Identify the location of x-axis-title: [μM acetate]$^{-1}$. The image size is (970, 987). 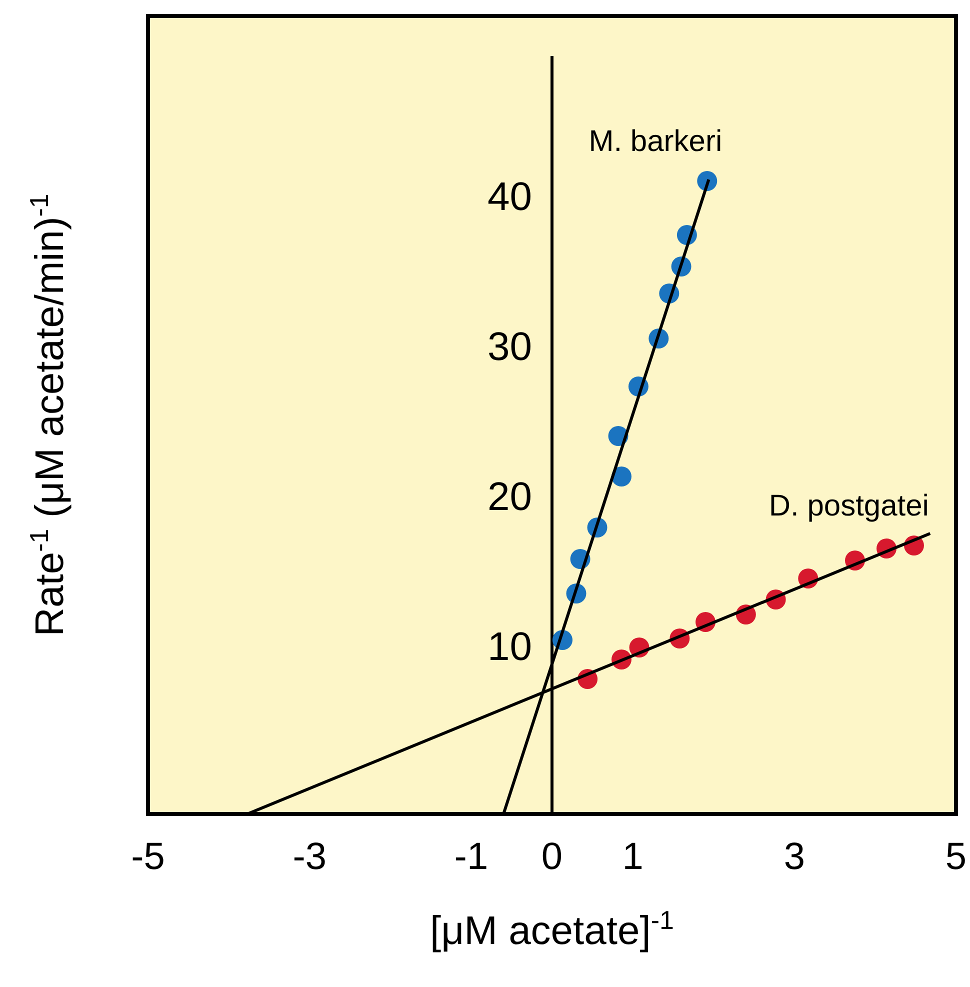
(552, 929).